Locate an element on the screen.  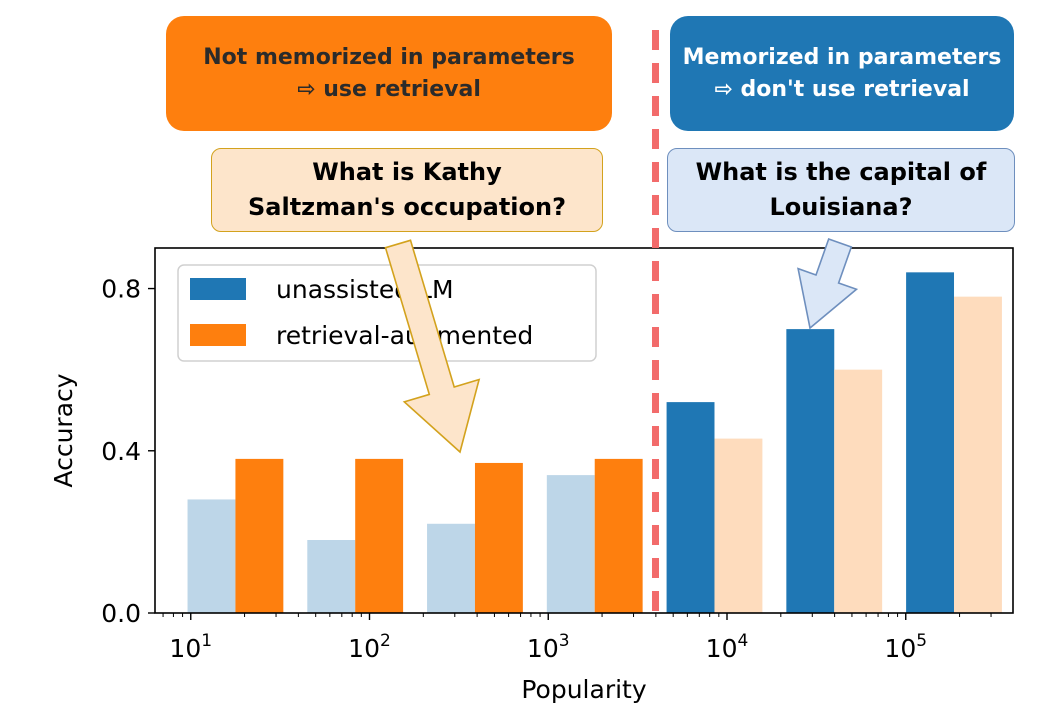
legend-swatch-retrieval-augmented is located at coordinates (218, 335).